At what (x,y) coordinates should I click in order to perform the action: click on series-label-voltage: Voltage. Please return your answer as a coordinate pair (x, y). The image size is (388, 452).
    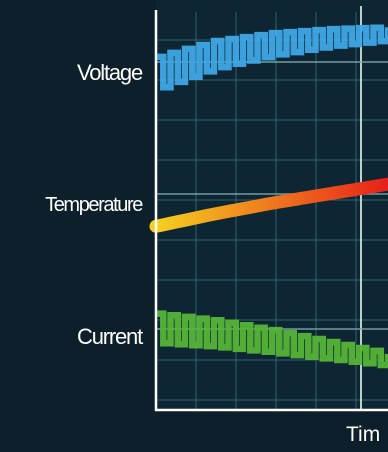
    Looking at the image, I should click on (110, 72).